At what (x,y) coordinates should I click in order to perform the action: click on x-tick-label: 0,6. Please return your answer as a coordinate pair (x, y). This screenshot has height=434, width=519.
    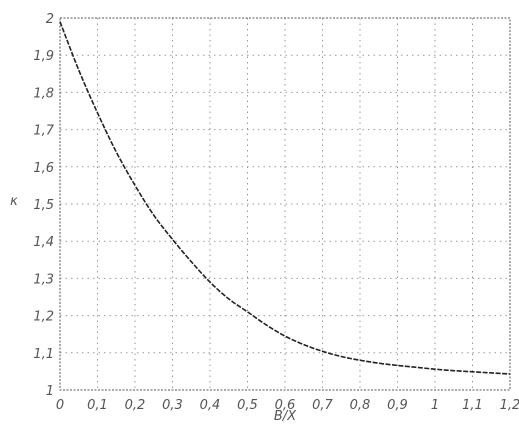
    Looking at the image, I should click on (285, 405).